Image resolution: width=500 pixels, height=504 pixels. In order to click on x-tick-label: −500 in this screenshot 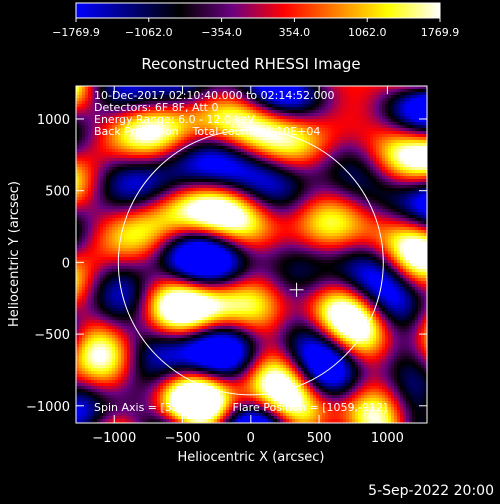, I will do `click(183, 438)`.